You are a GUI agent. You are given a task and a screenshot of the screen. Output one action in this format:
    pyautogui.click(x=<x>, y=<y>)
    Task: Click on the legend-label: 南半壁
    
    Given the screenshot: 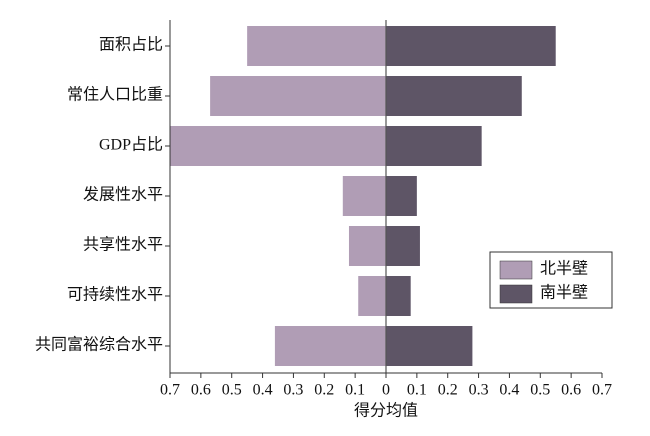 What is the action you would take?
    pyautogui.click(x=564, y=292)
    